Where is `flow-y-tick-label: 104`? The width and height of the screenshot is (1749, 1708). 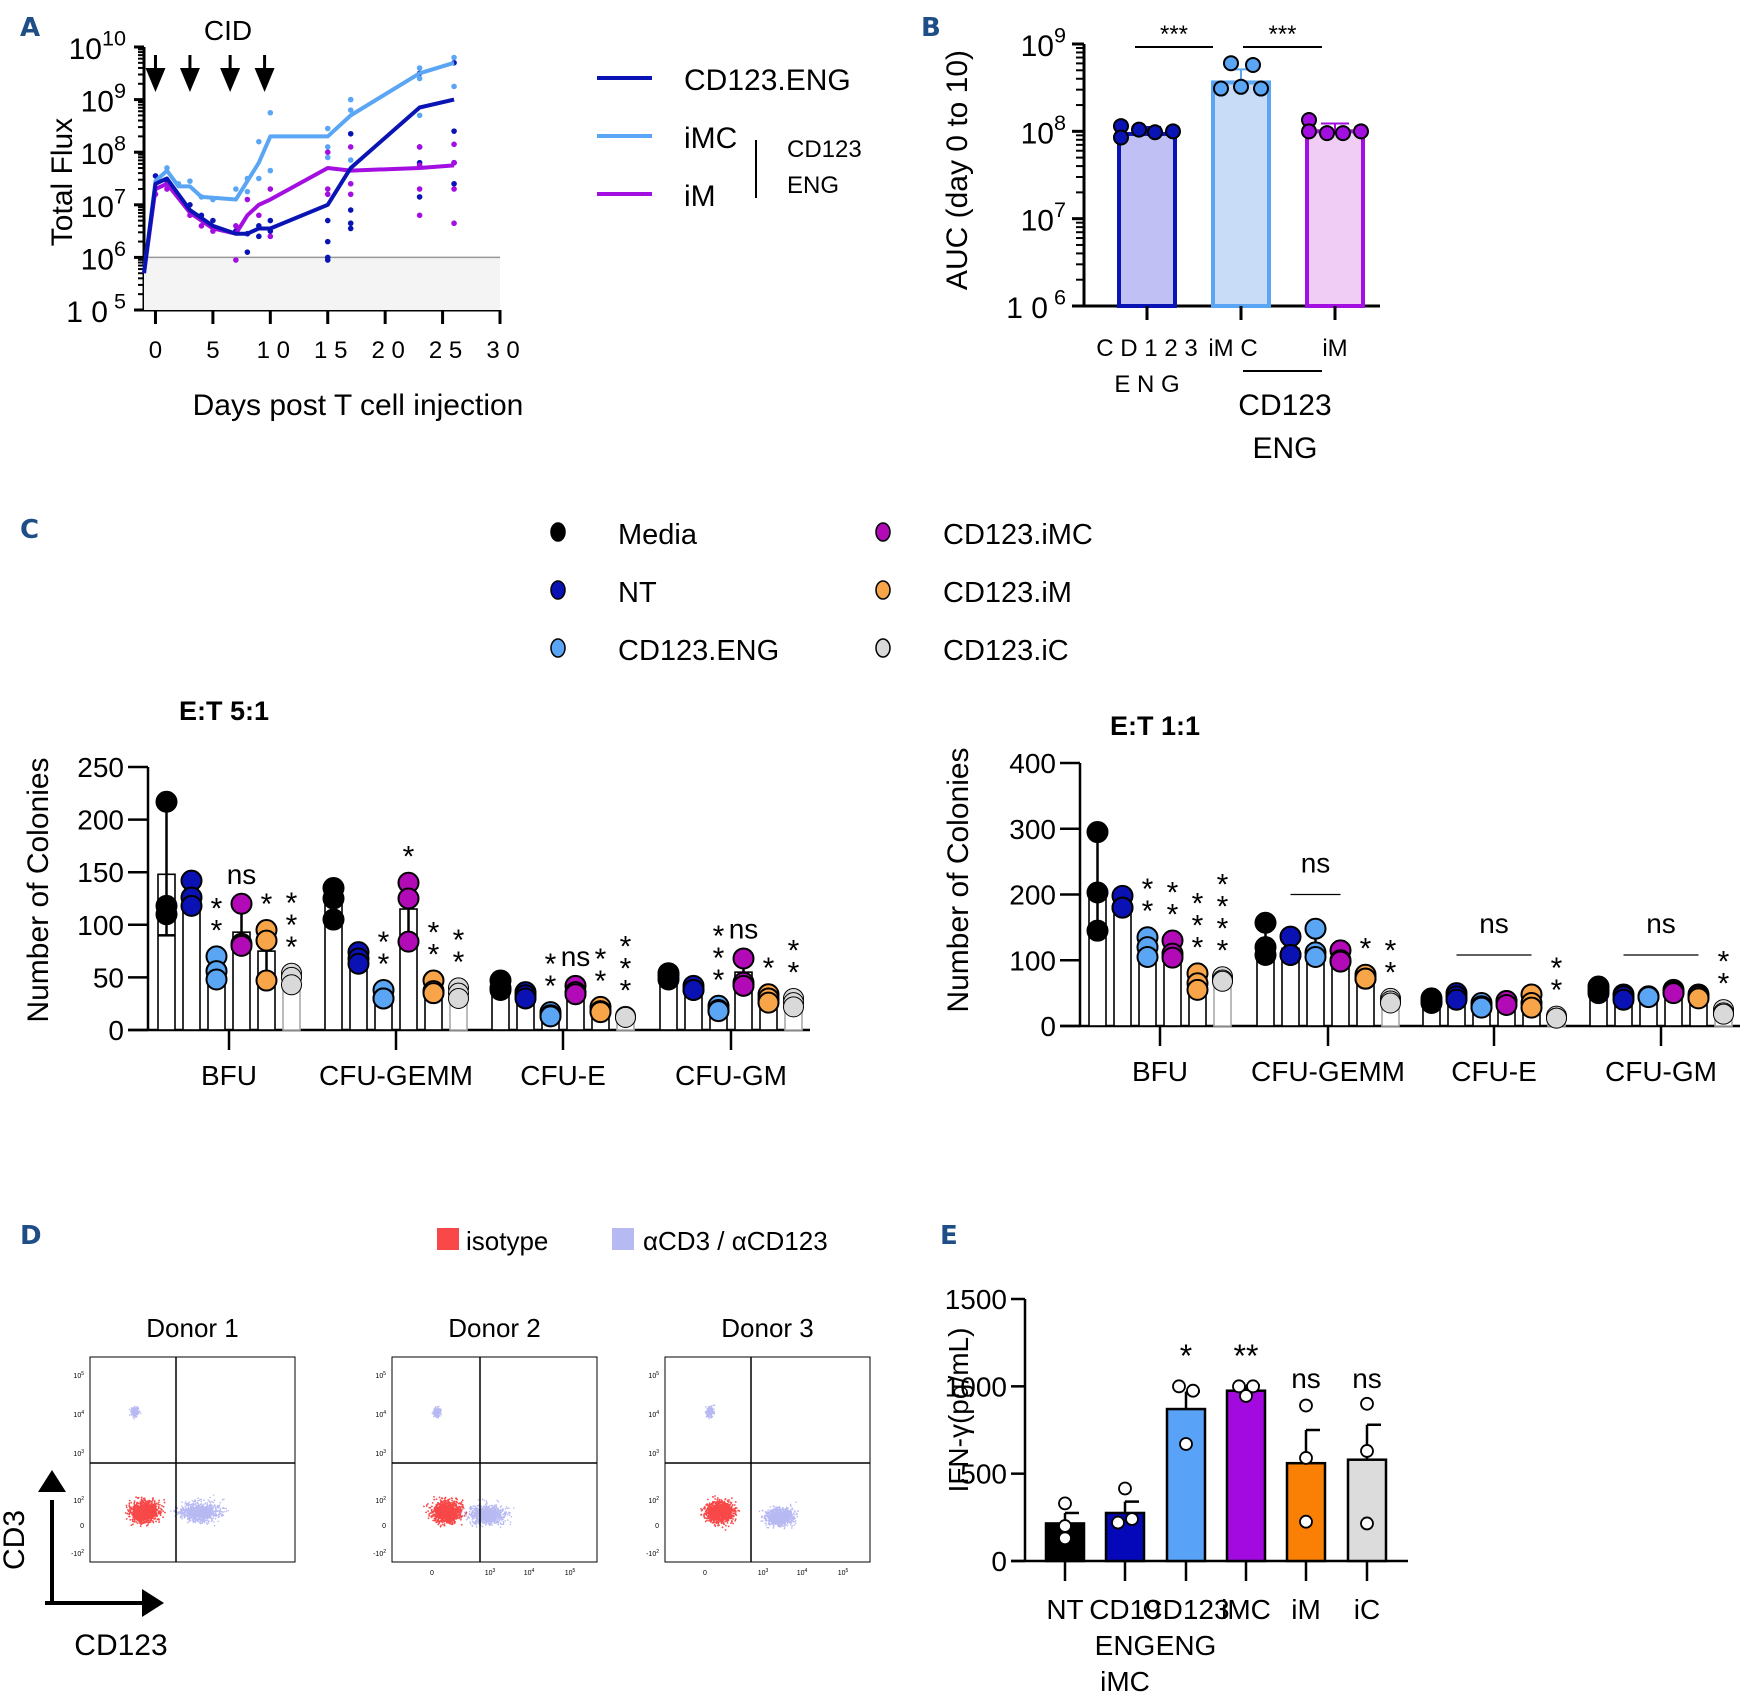 flow-y-tick-label: 104 is located at coordinates (78, 1414).